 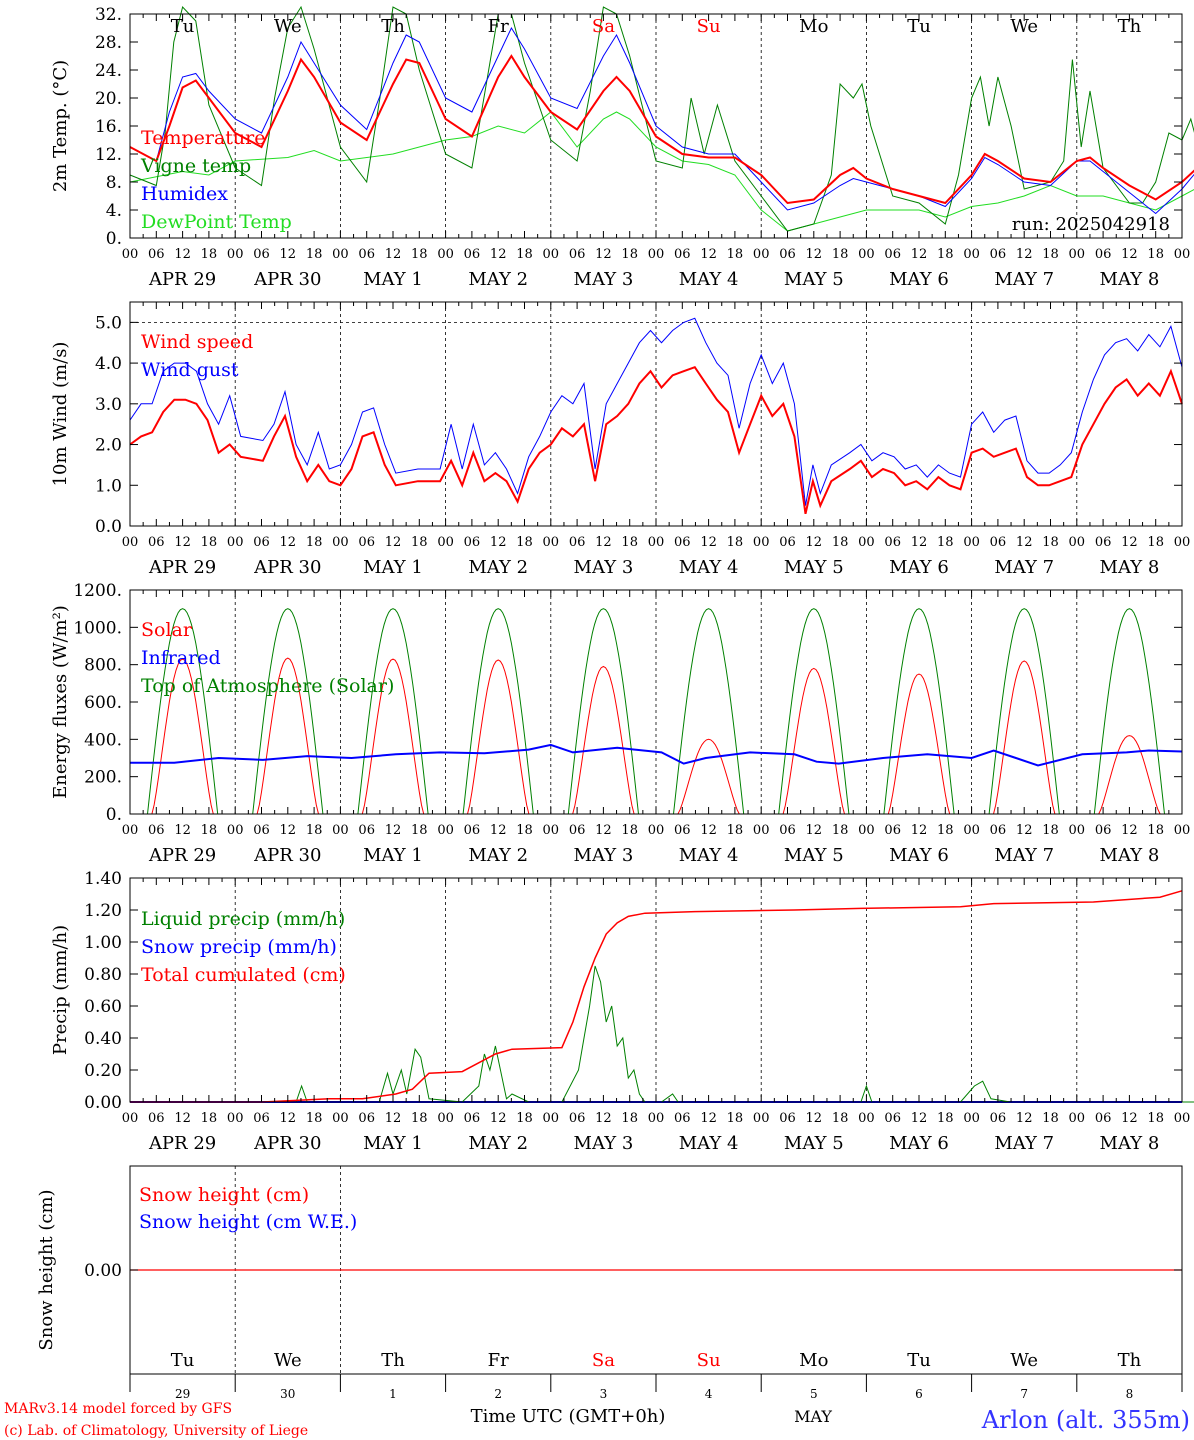 I want to click on legend-entry: Solar, so click(x=167, y=630).